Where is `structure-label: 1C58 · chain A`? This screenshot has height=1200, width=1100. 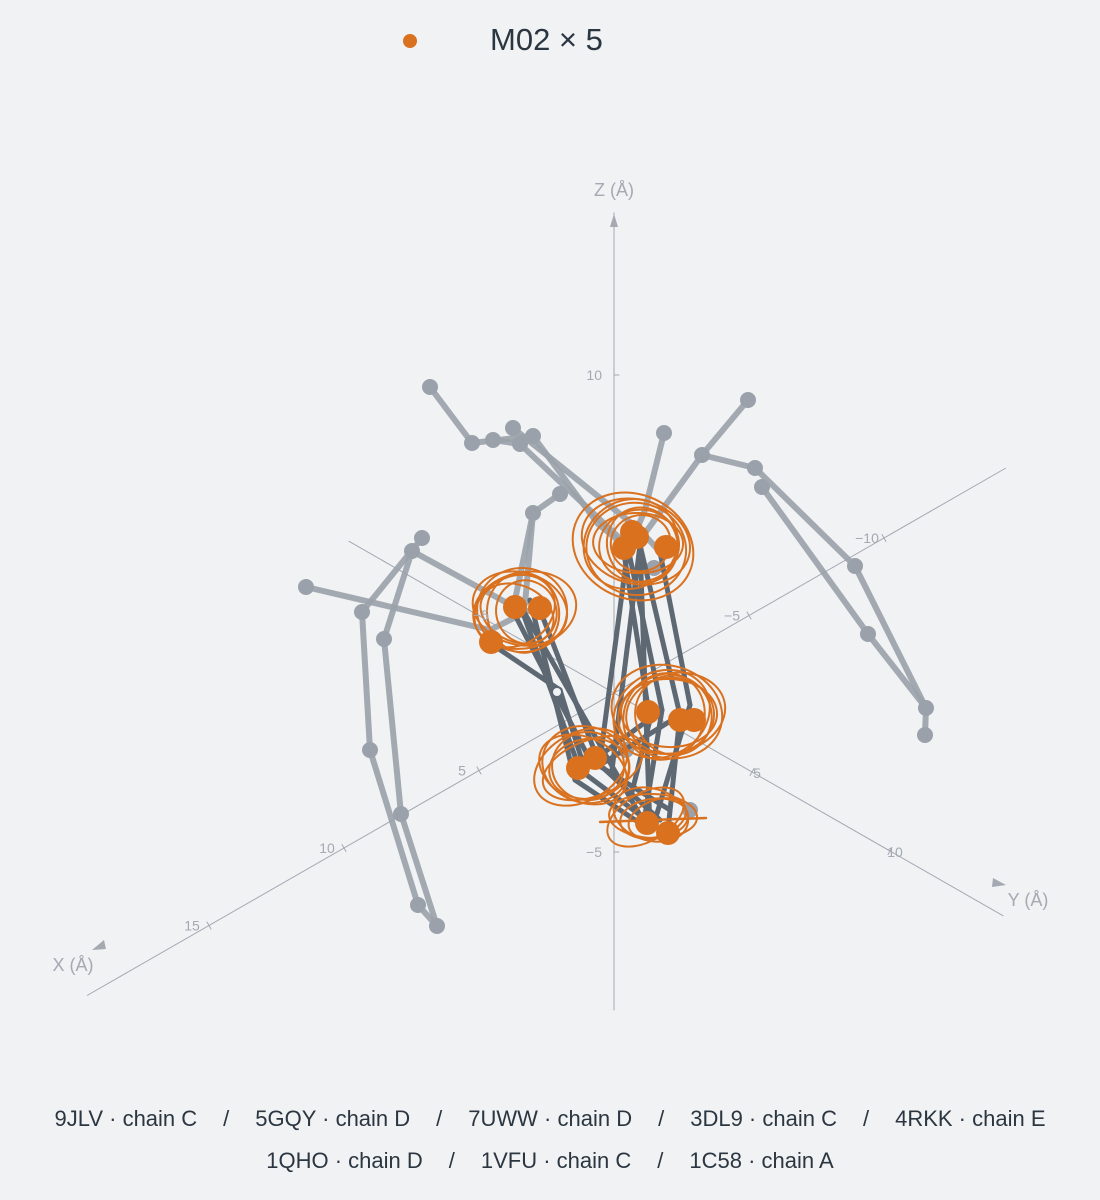 structure-label: 1C58 · chain A is located at coordinates (761, 1160).